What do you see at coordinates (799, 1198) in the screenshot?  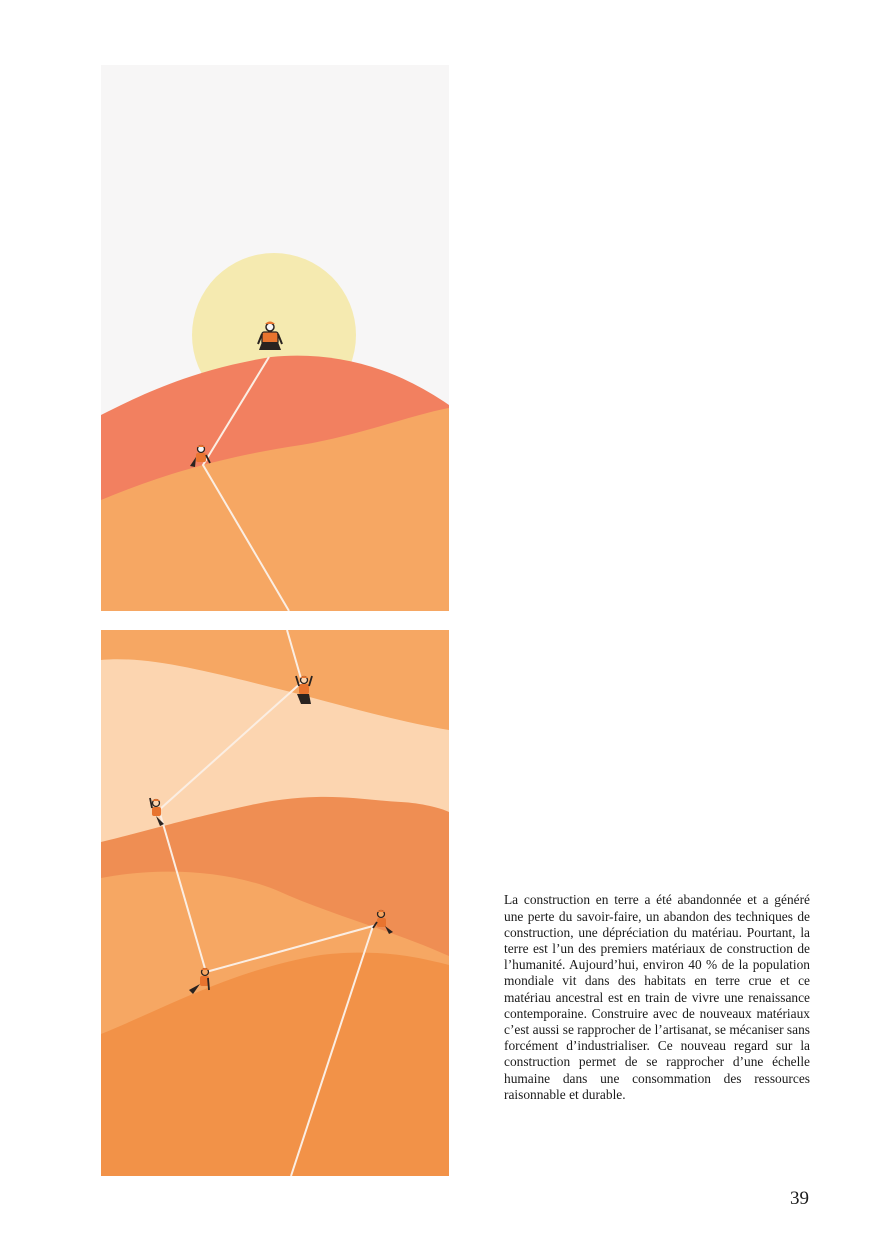 I see `page-number: 39` at bounding box center [799, 1198].